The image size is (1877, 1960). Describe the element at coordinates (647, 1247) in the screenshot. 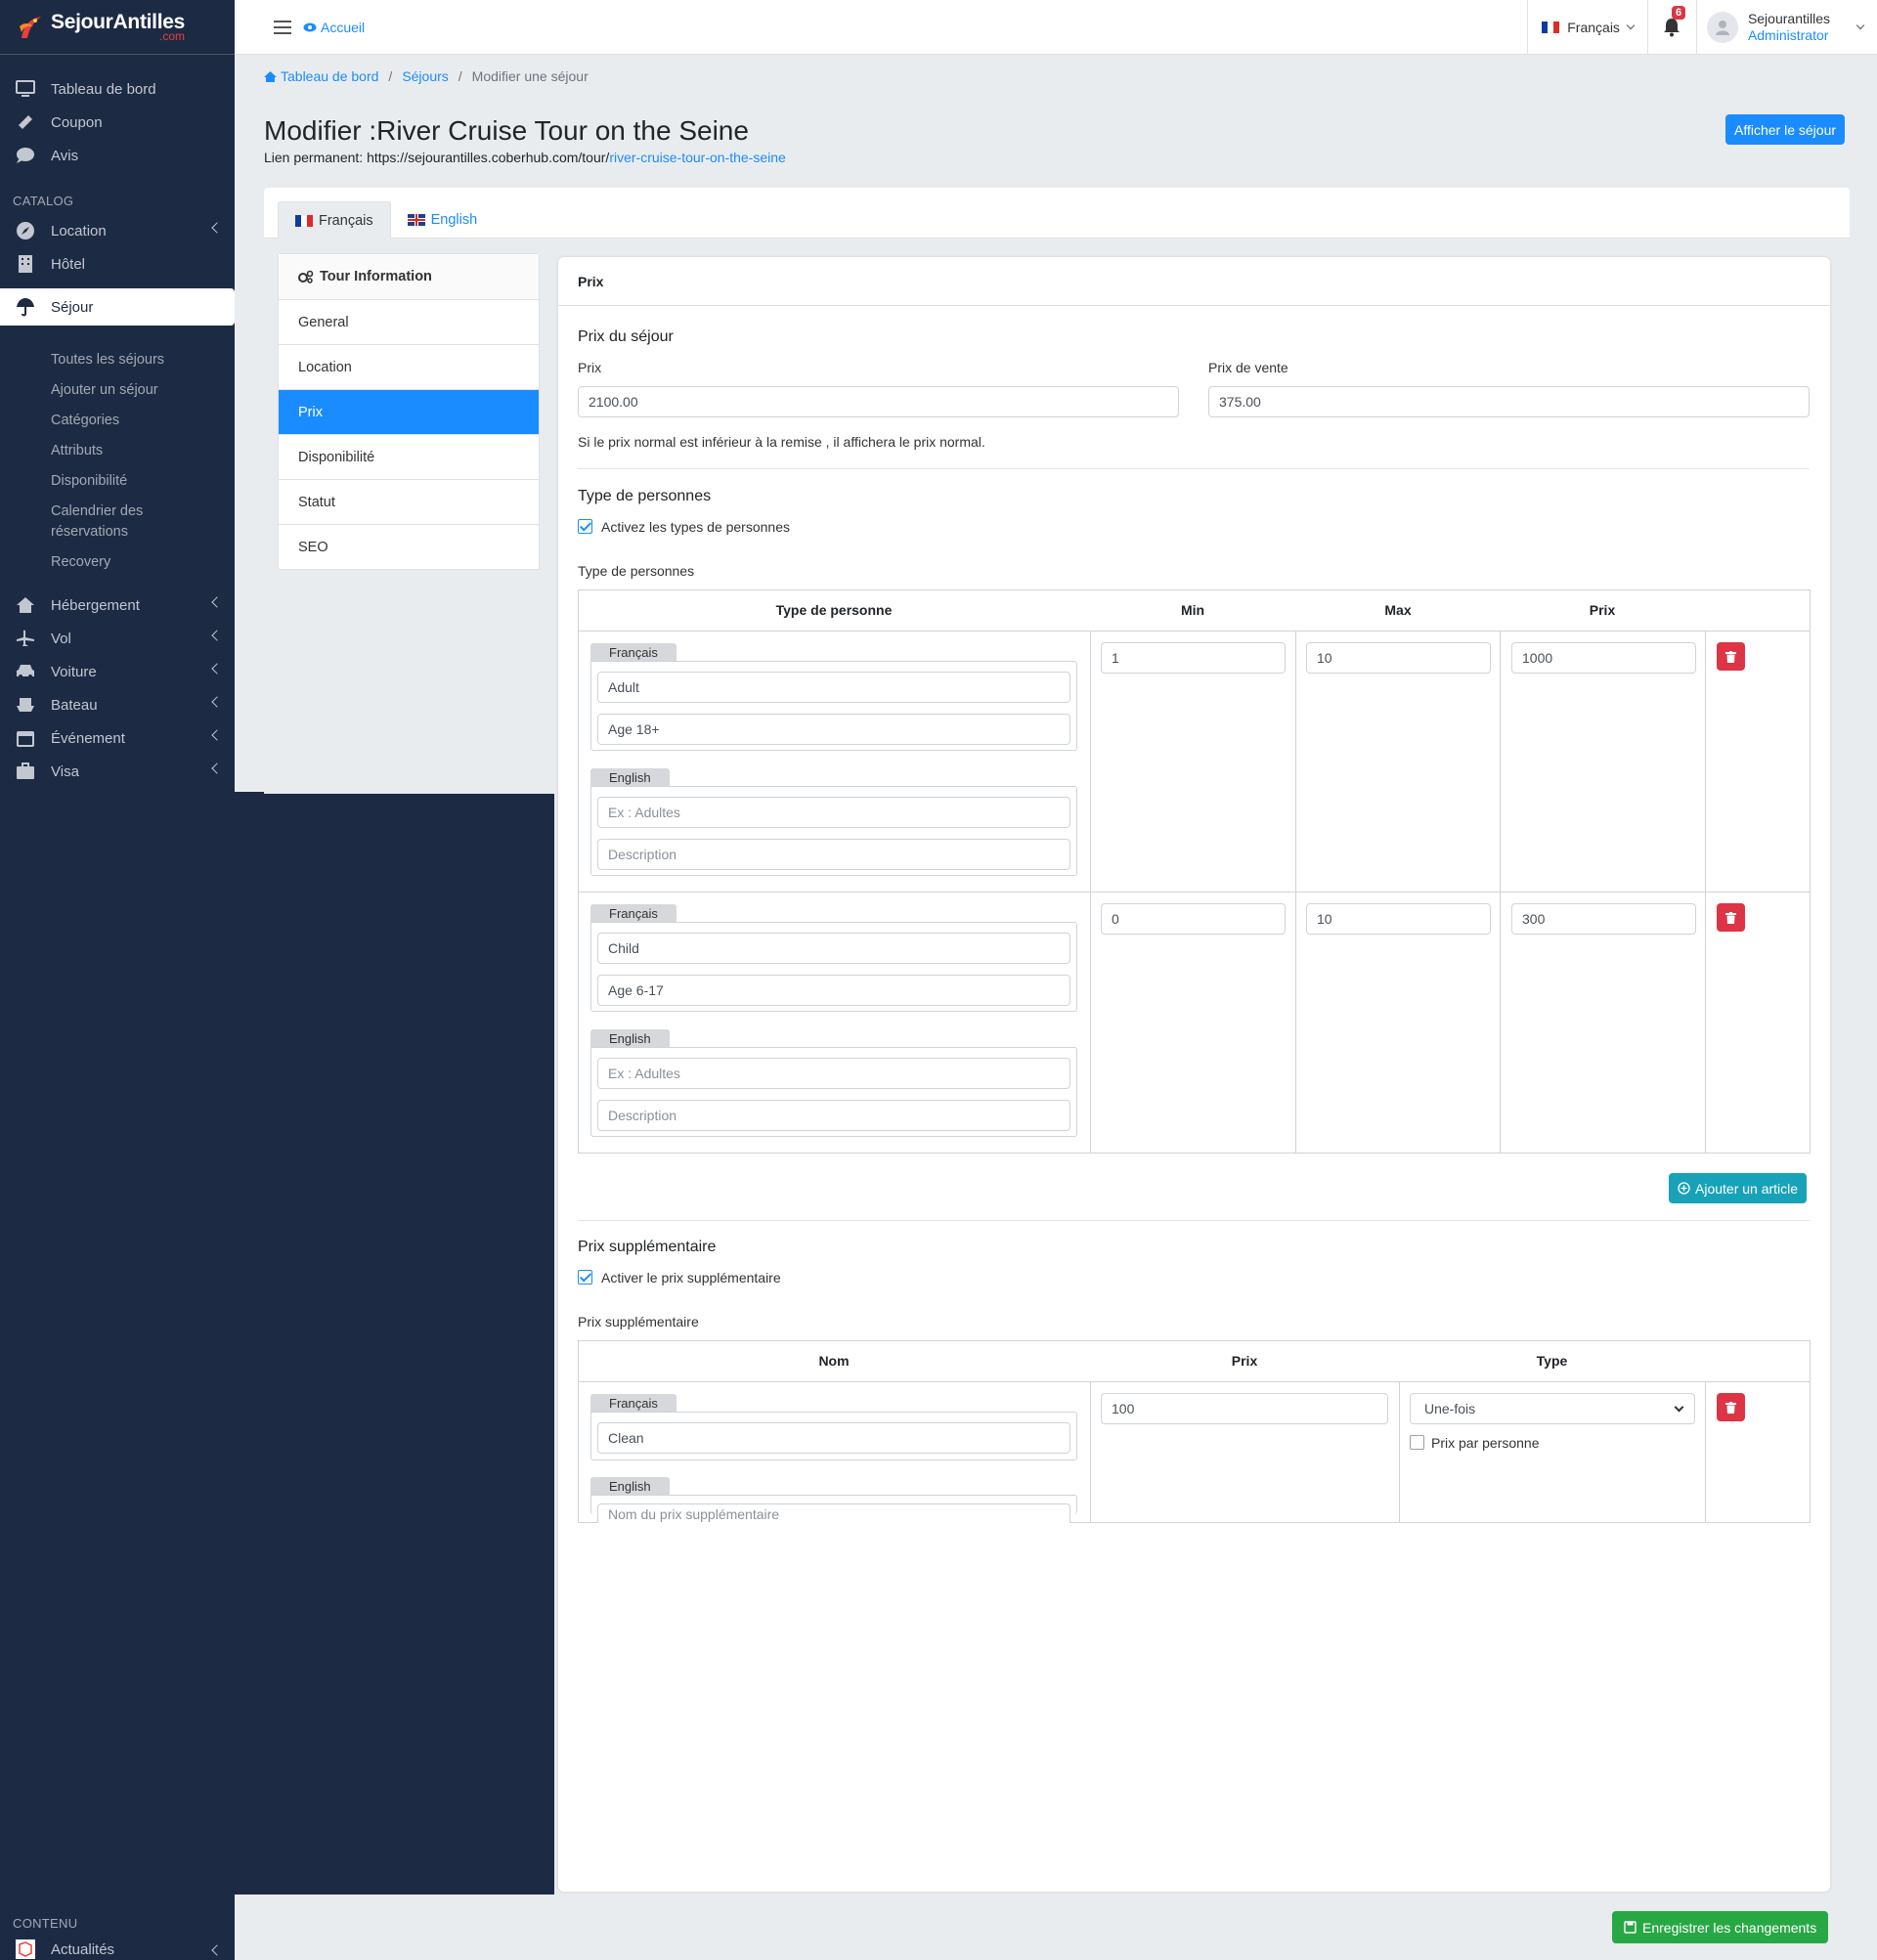

I see `section-title: Prix supplémentaire` at that location.